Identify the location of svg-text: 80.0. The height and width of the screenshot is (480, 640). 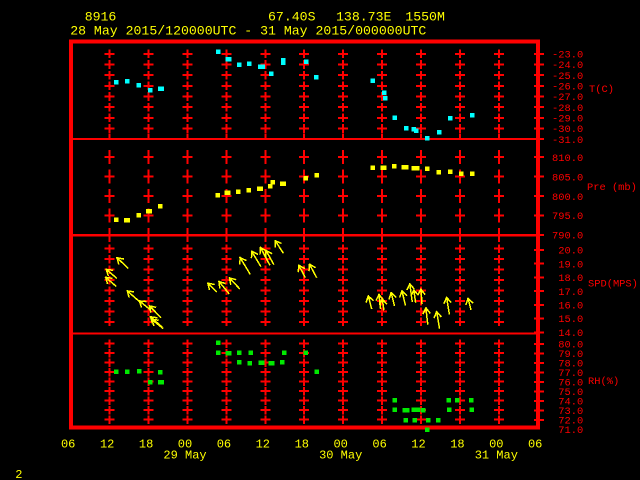
(570, 346).